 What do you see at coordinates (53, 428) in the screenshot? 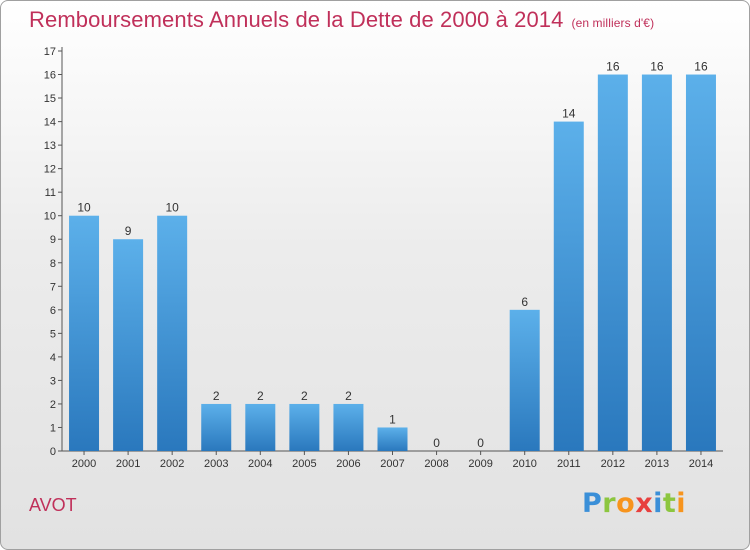
I see `y-tick-label: 1` at bounding box center [53, 428].